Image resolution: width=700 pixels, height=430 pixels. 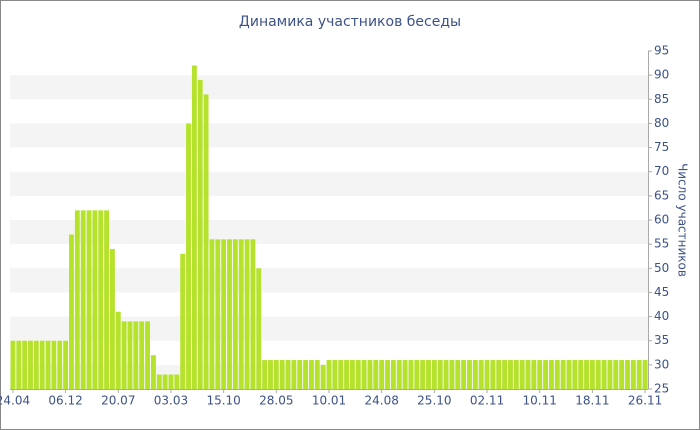 I want to click on y-tick-label: 45, so click(x=661, y=292).